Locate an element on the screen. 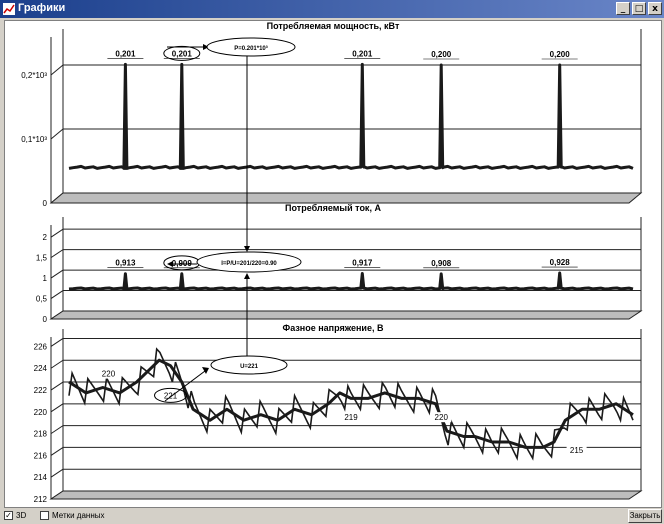 Image resolution: width=664 pixels, height=524 pixels. data-label: 221 is located at coordinates (171, 395).